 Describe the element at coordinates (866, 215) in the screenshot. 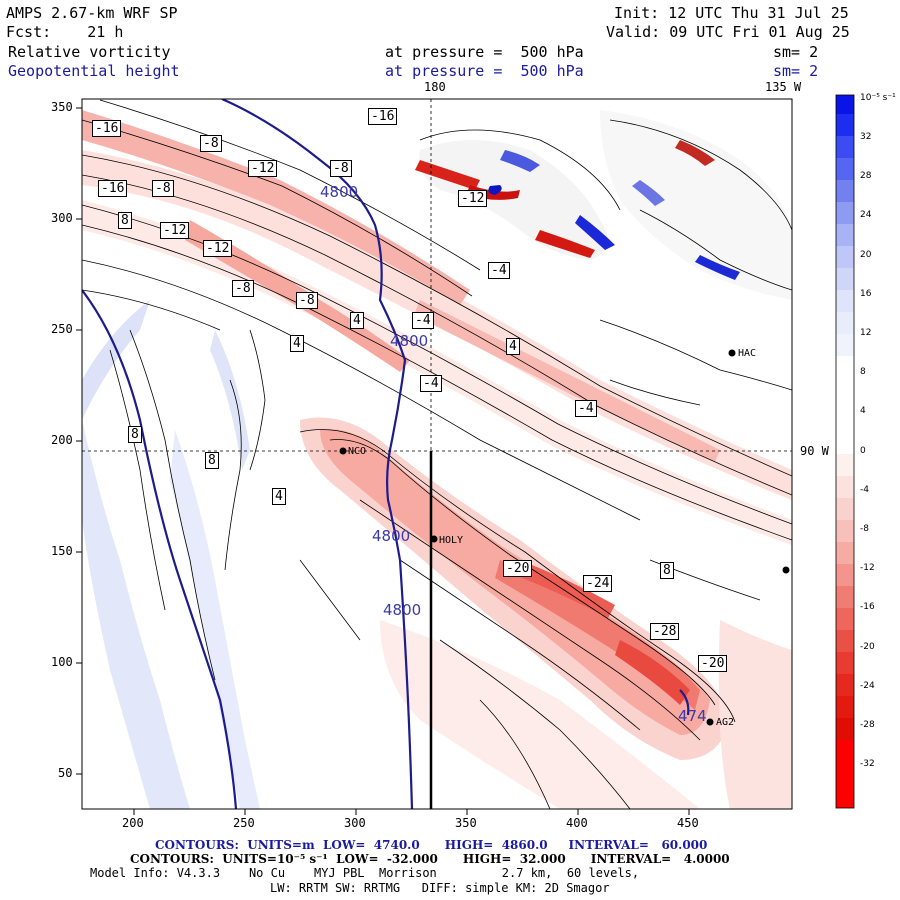

I see `colorbar-level-label: 24` at that location.